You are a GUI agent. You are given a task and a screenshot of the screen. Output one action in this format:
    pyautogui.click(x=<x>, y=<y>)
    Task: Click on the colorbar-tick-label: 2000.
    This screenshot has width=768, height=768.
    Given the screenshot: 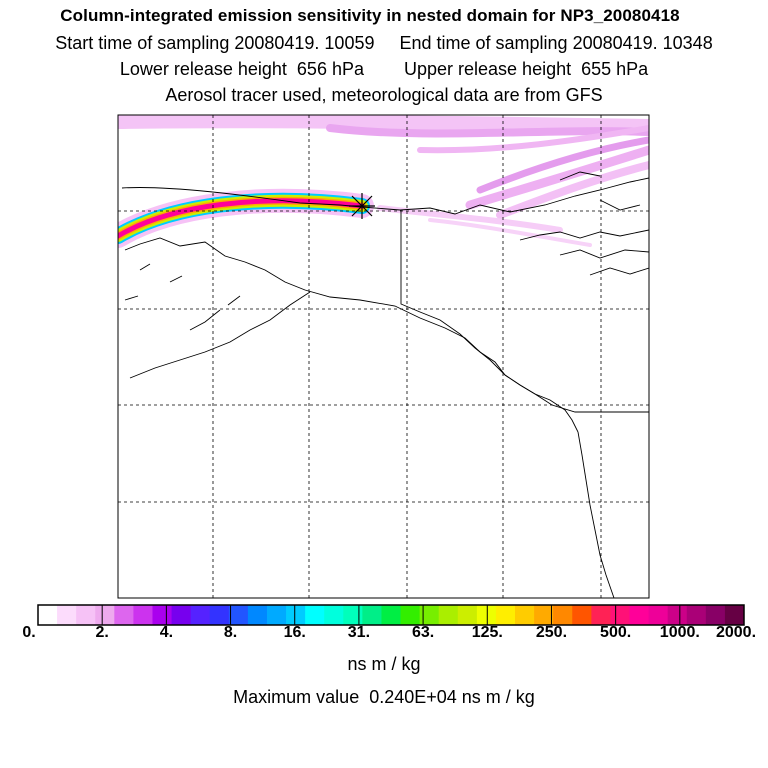 What is the action you would take?
    pyautogui.click(x=736, y=632)
    